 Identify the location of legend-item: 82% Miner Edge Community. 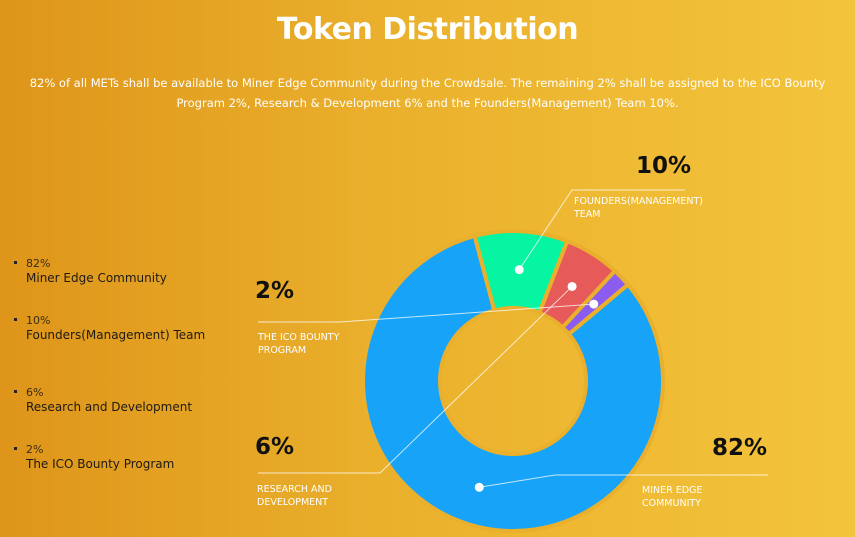
(115, 271).